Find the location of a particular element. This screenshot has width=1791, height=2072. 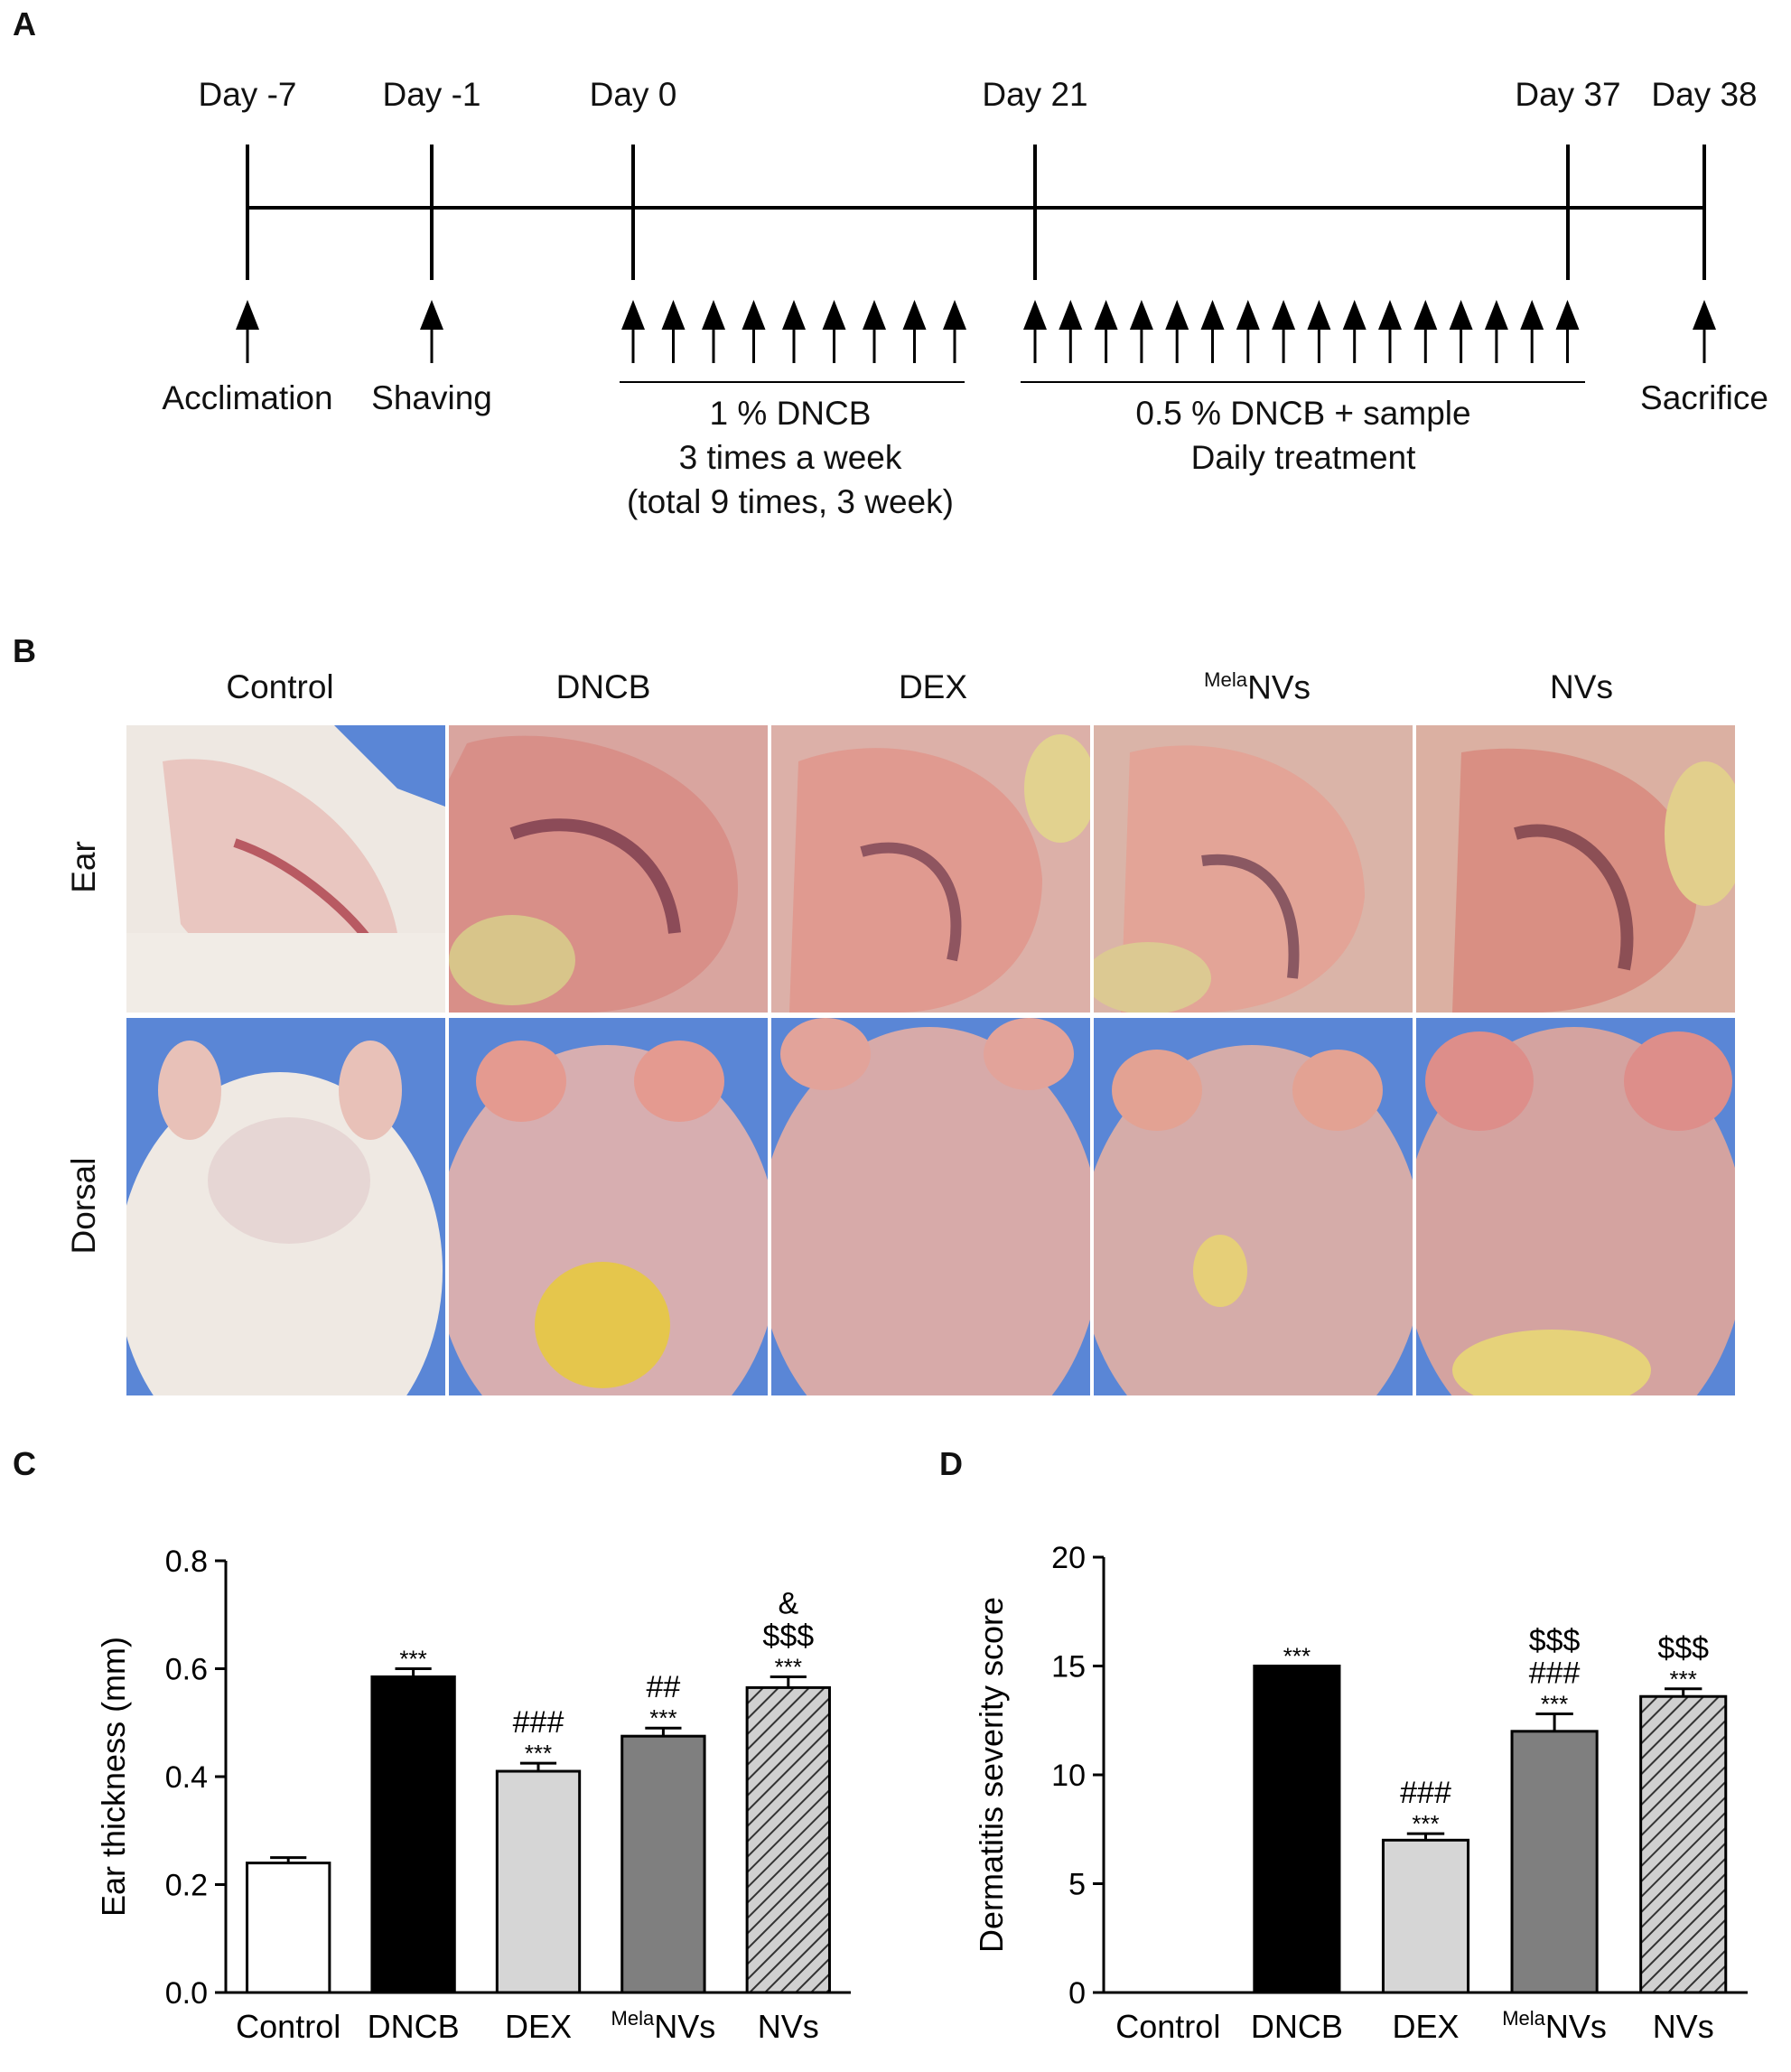

bar-group: ***## is located at coordinates (663, 1832).